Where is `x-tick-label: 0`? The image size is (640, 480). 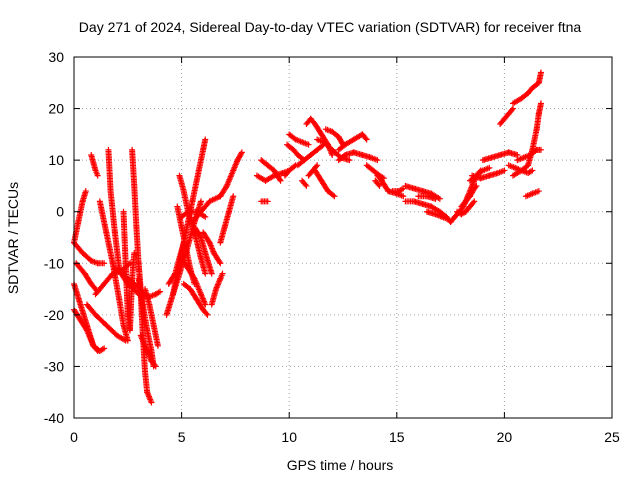 x-tick-label: 0 is located at coordinates (74, 437).